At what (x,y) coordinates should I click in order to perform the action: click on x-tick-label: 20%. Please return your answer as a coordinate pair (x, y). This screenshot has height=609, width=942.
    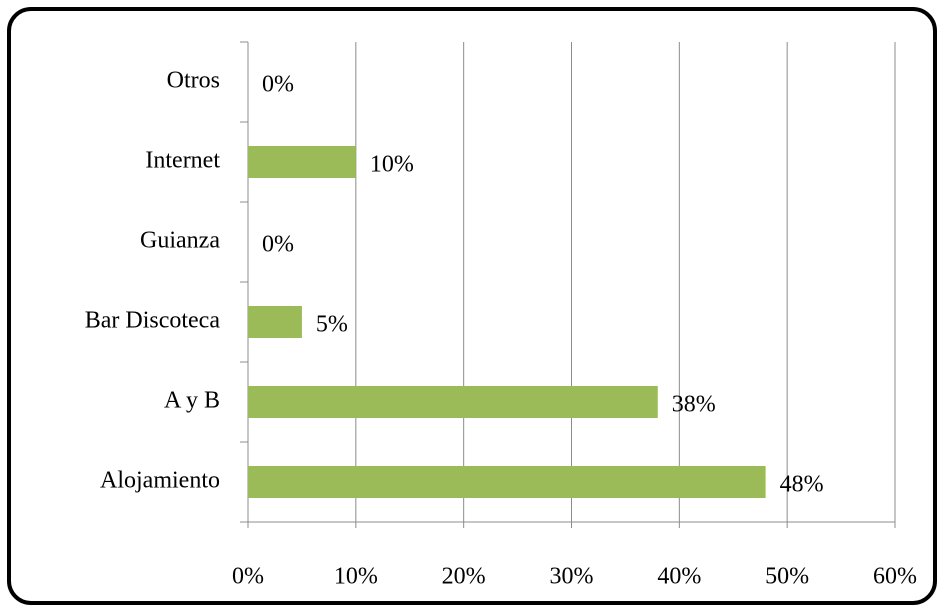
    Looking at the image, I should click on (464, 577).